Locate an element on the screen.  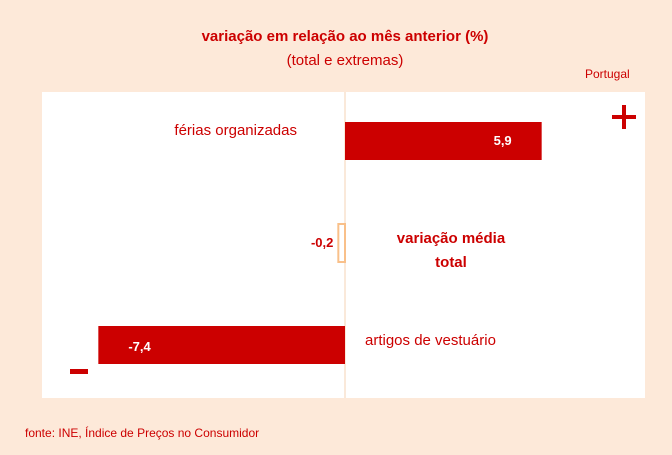
chart-title: variação em relação ao mês anterior (%) is located at coordinates (345, 36).